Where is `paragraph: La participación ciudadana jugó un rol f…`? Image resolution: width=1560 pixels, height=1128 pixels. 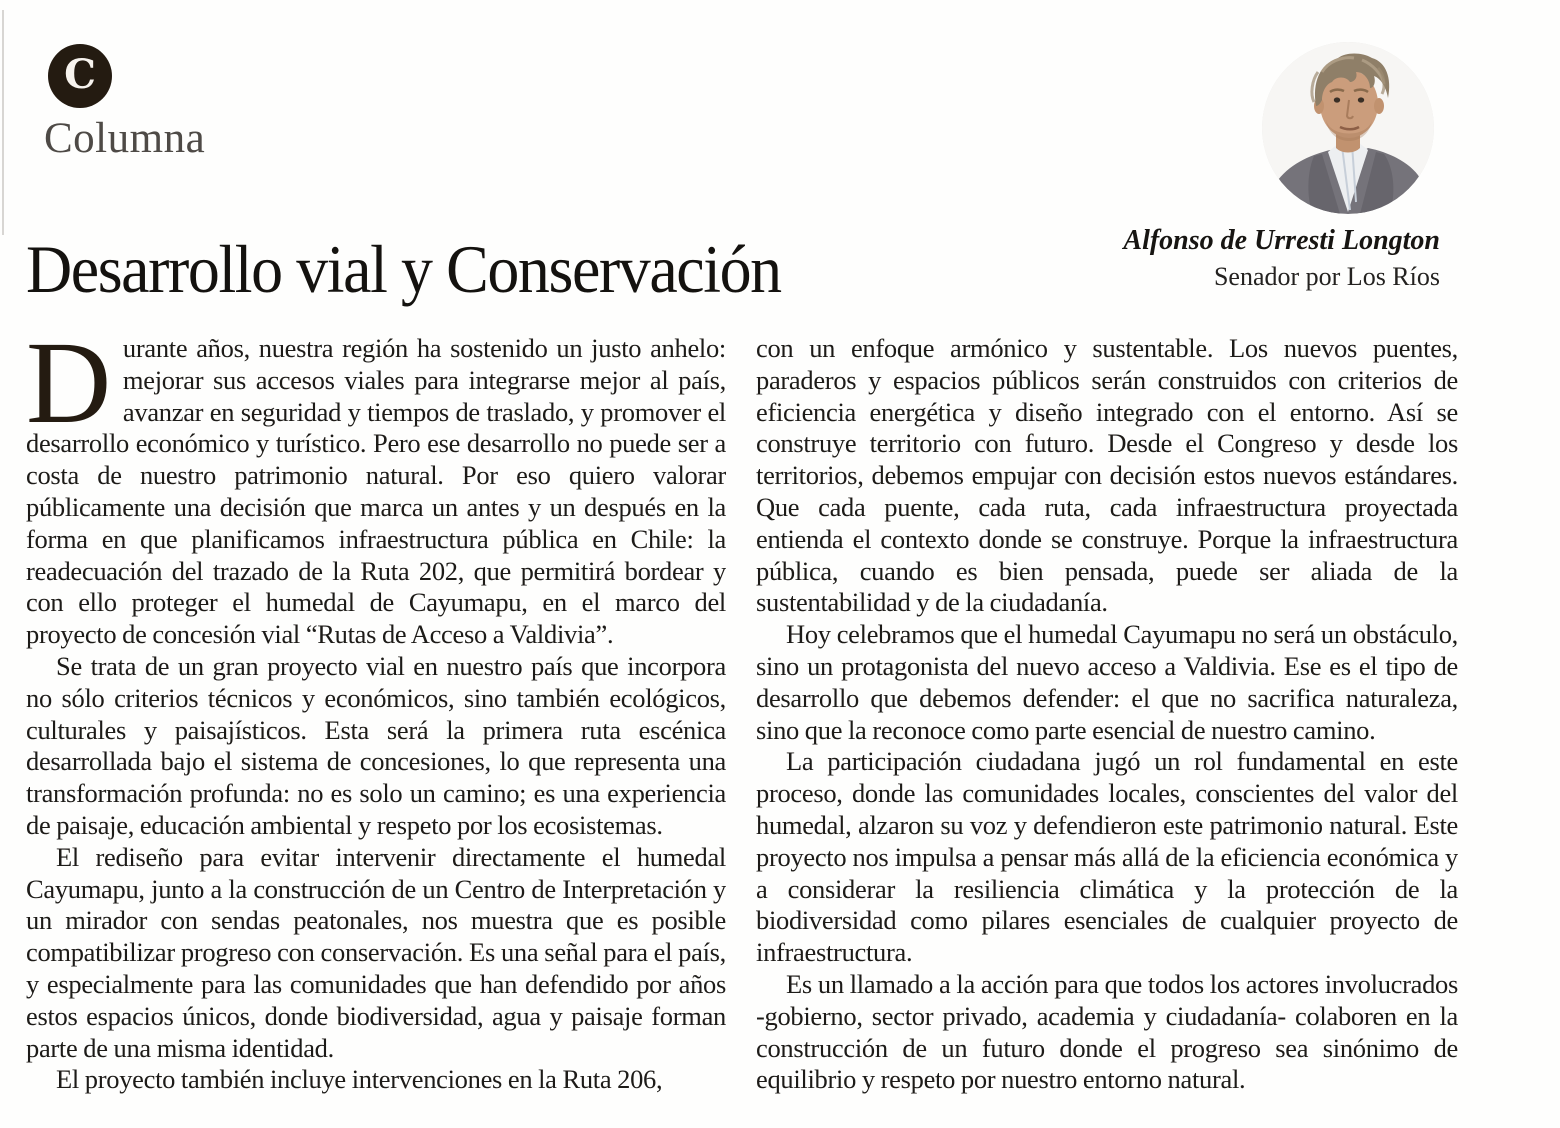 paragraph: La participación ciudadana jugó un rol f… is located at coordinates (1107, 857).